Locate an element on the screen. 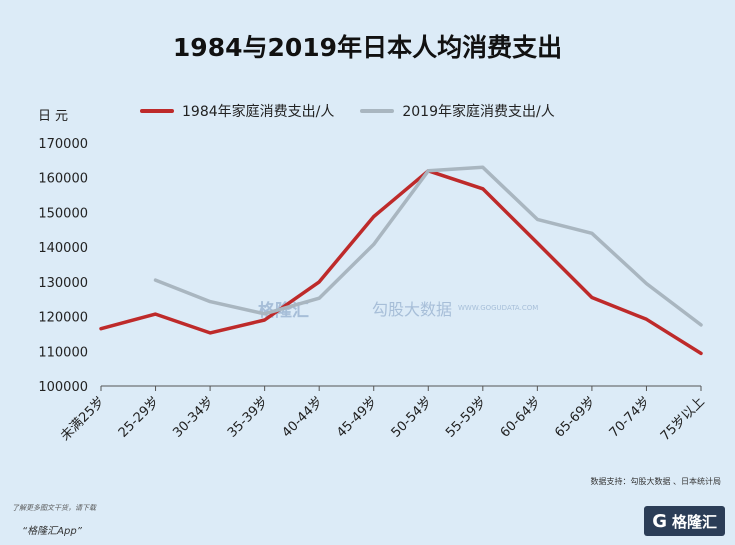 This screenshot has width=735, height=545. y-tick-label: 110000 is located at coordinates (63, 352).